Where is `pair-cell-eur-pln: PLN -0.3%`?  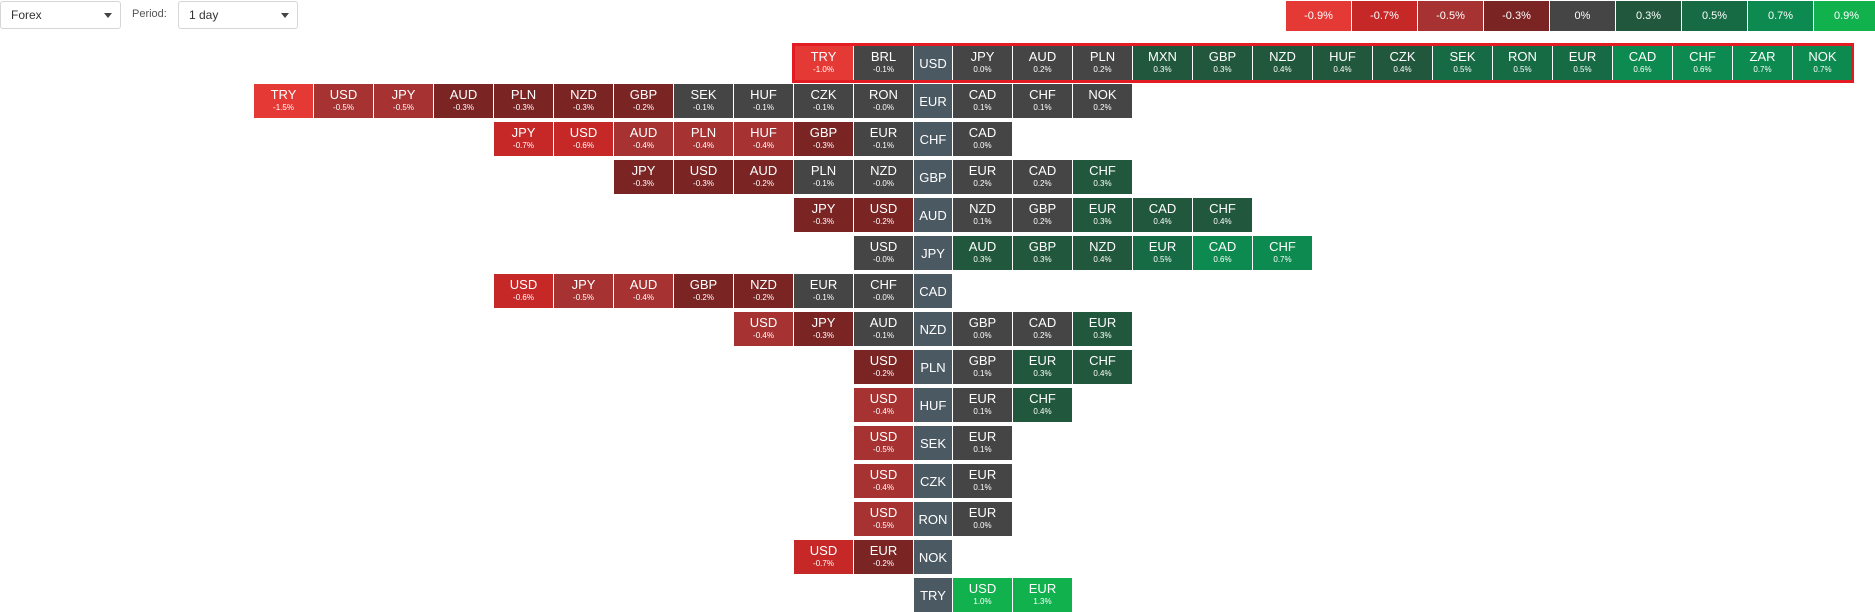 pair-cell-eur-pln: PLN -0.3% is located at coordinates (523, 101).